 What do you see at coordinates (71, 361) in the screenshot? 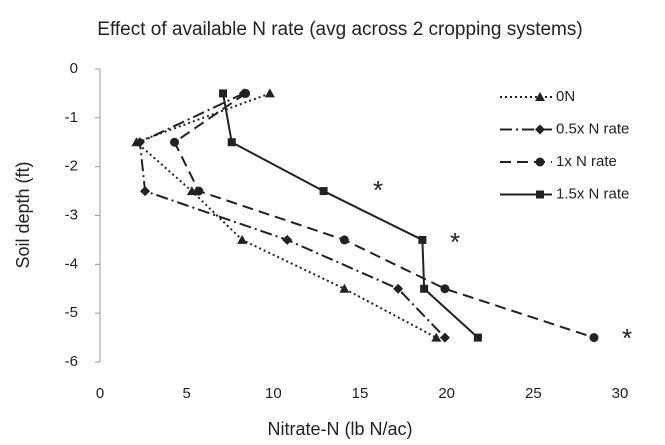
I see `y-tick-label: -6` at bounding box center [71, 361].